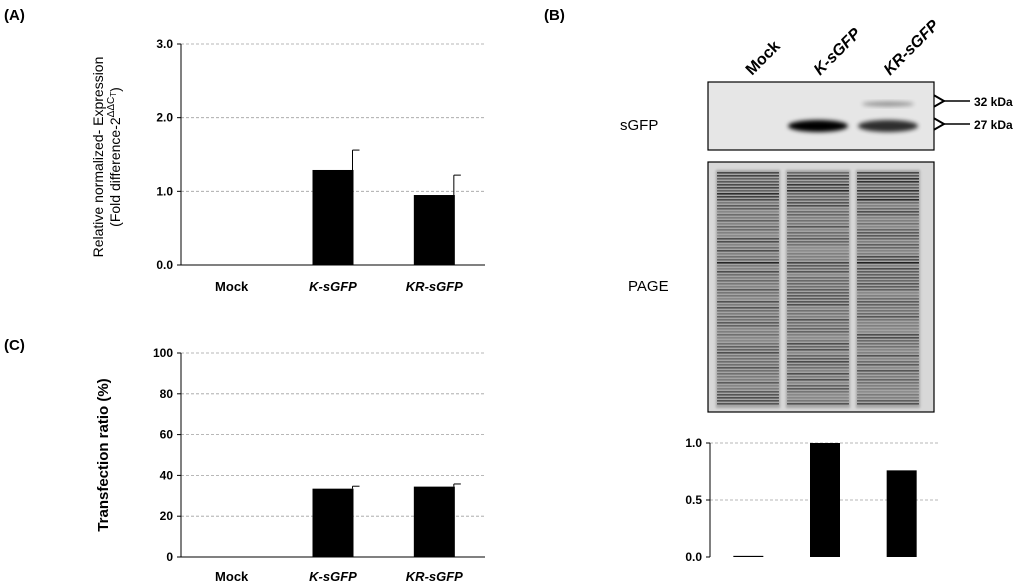 The height and width of the screenshot is (585, 1024). Describe the element at coordinates (888, 126) in the screenshot. I see `band-27kda-kr-sgfp` at that location.